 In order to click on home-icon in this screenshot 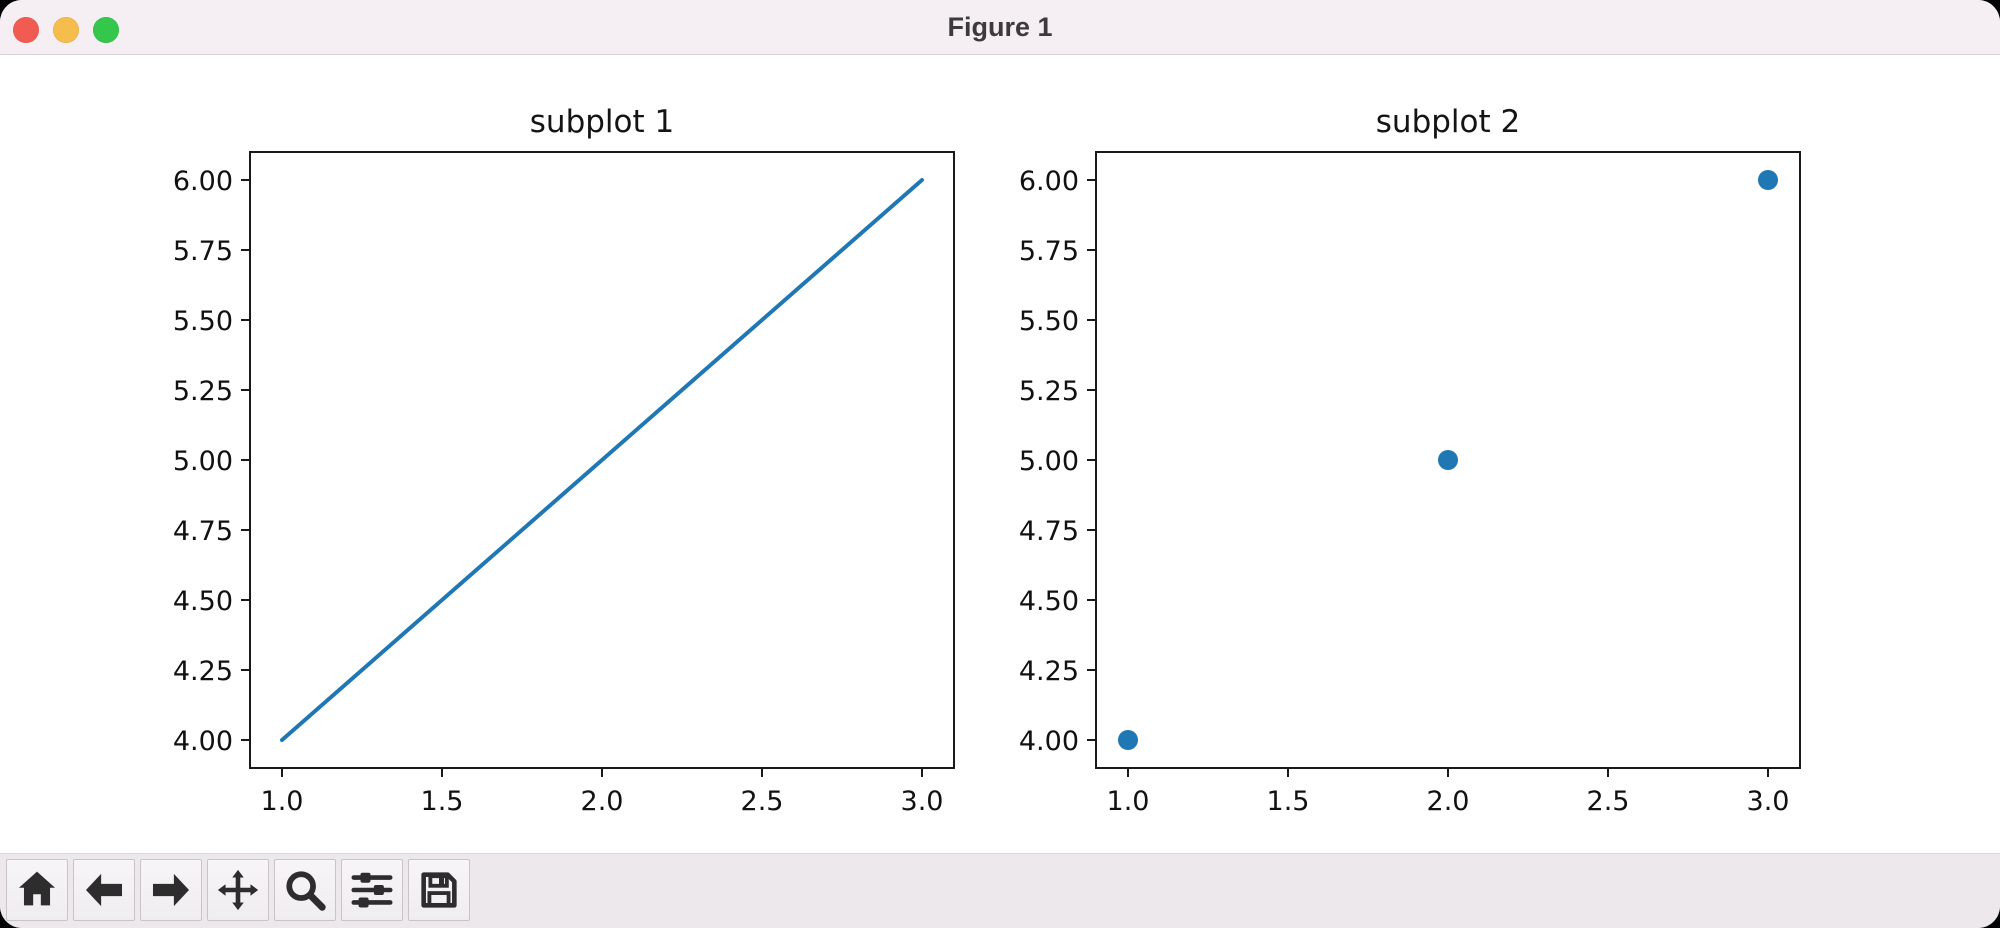, I will do `click(37, 888)`.